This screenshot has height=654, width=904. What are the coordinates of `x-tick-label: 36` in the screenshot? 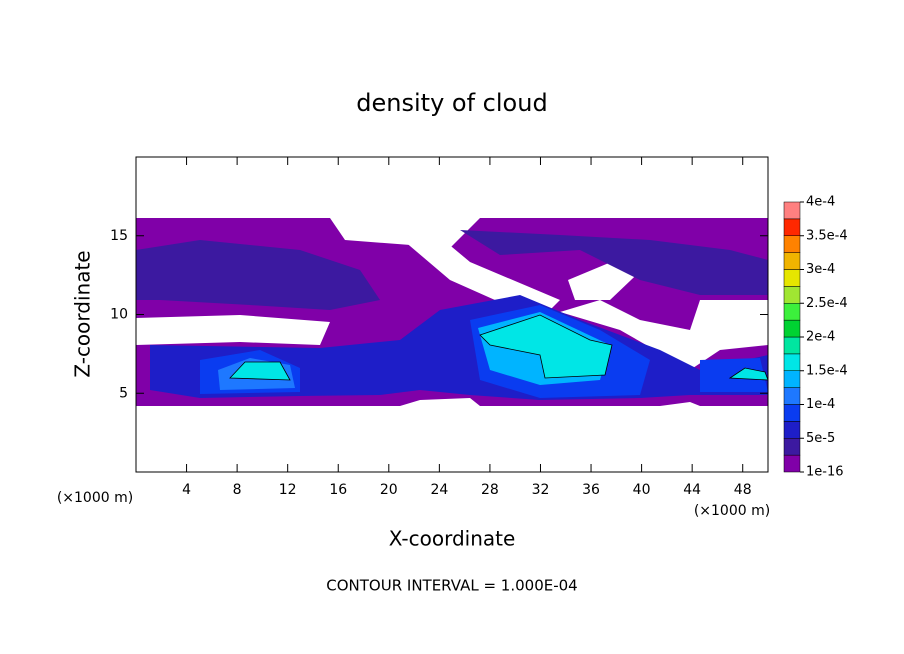 It's located at (591, 490).